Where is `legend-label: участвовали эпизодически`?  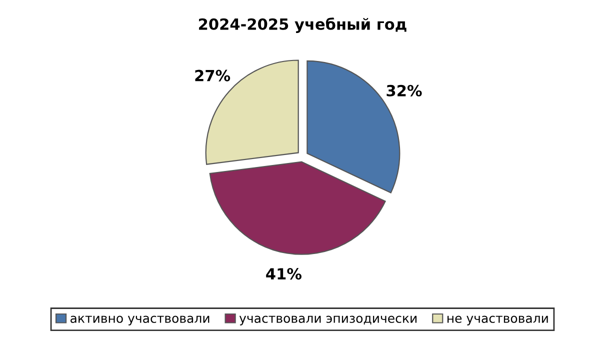
legend-label: участвовали эпизодически is located at coordinates (327, 321).